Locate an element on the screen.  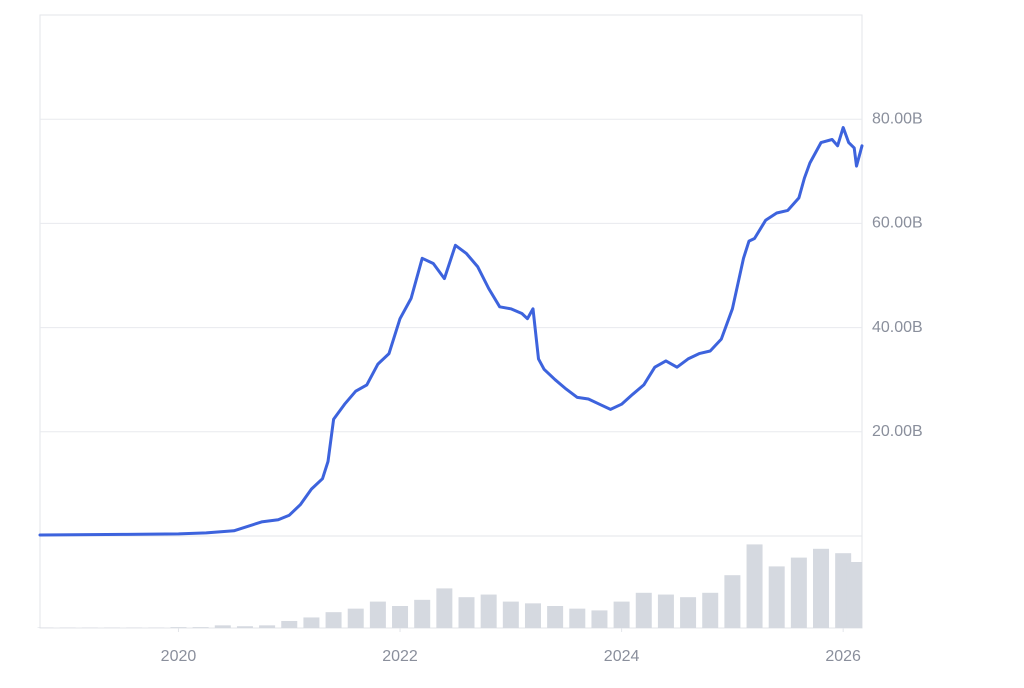
y-tick-label: 60.00B is located at coordinates (897, 223).